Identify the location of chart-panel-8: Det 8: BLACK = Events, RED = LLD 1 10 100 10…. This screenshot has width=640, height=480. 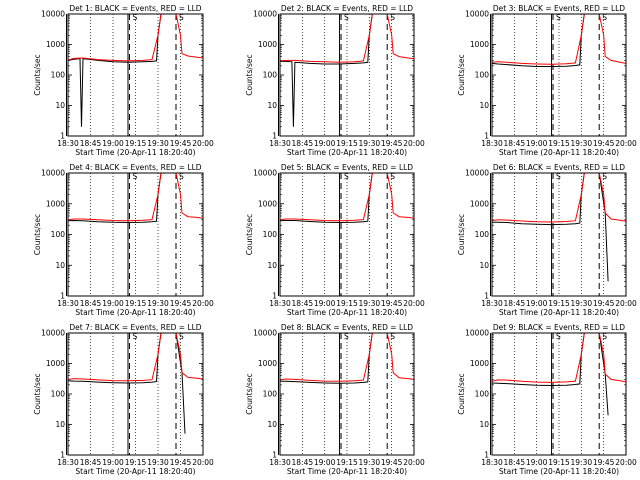
(335, 399).